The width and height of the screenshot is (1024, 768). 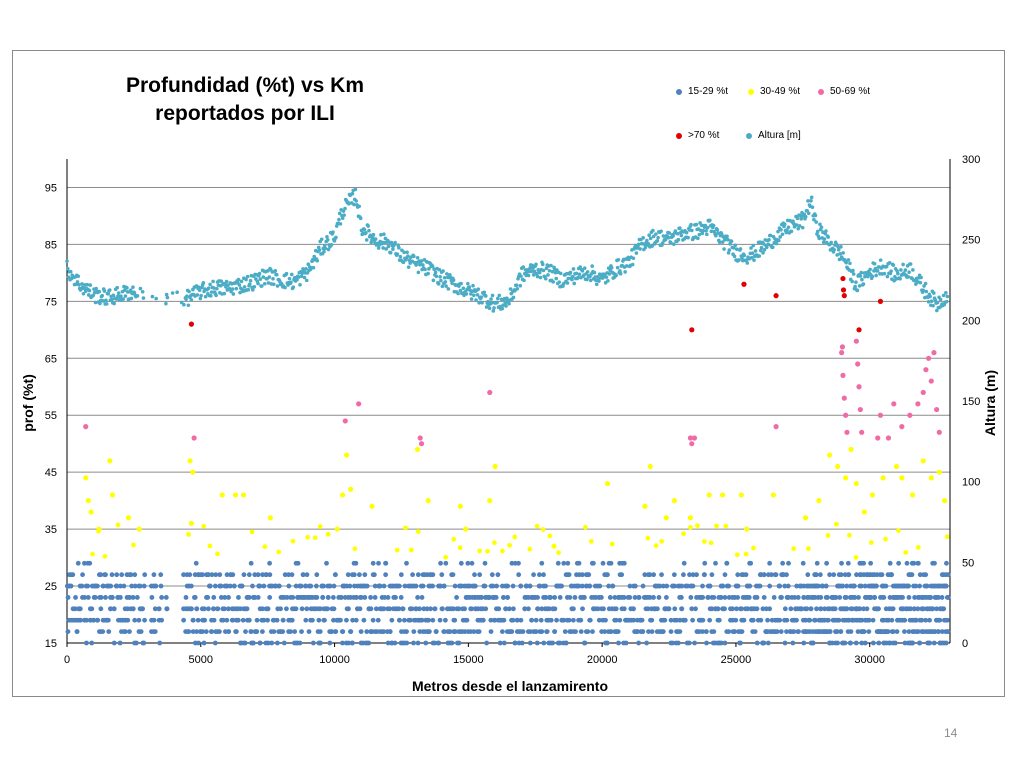 I want to click on x-tick-label: 10000, so click(x=334, y=660).